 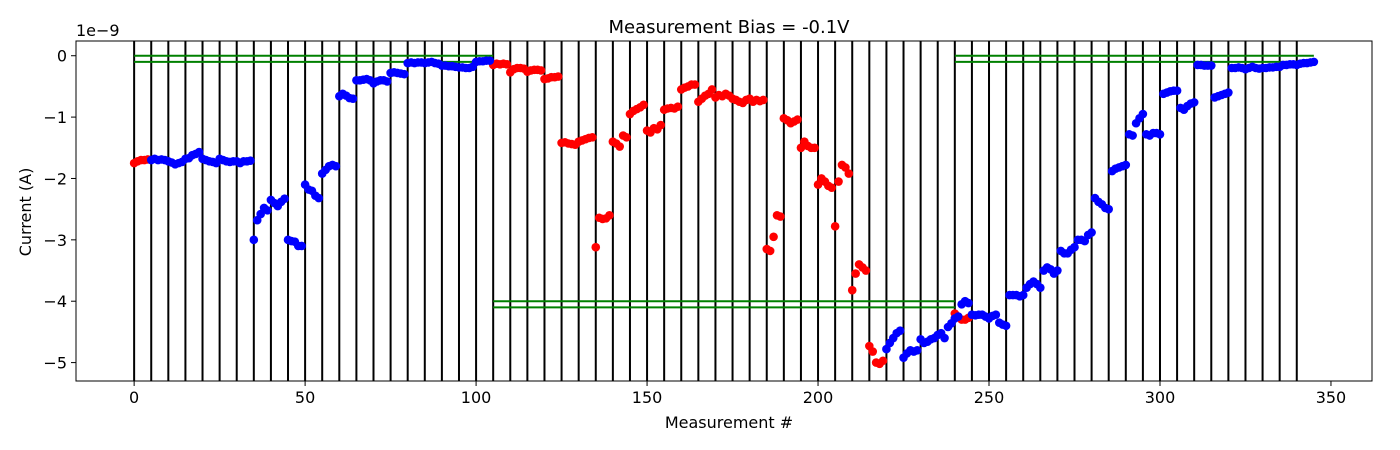 What do you see at coordinates (1160, 397) in the screenshot?
I see `x-tick-label: 300` at bounding box center [1160, 397].